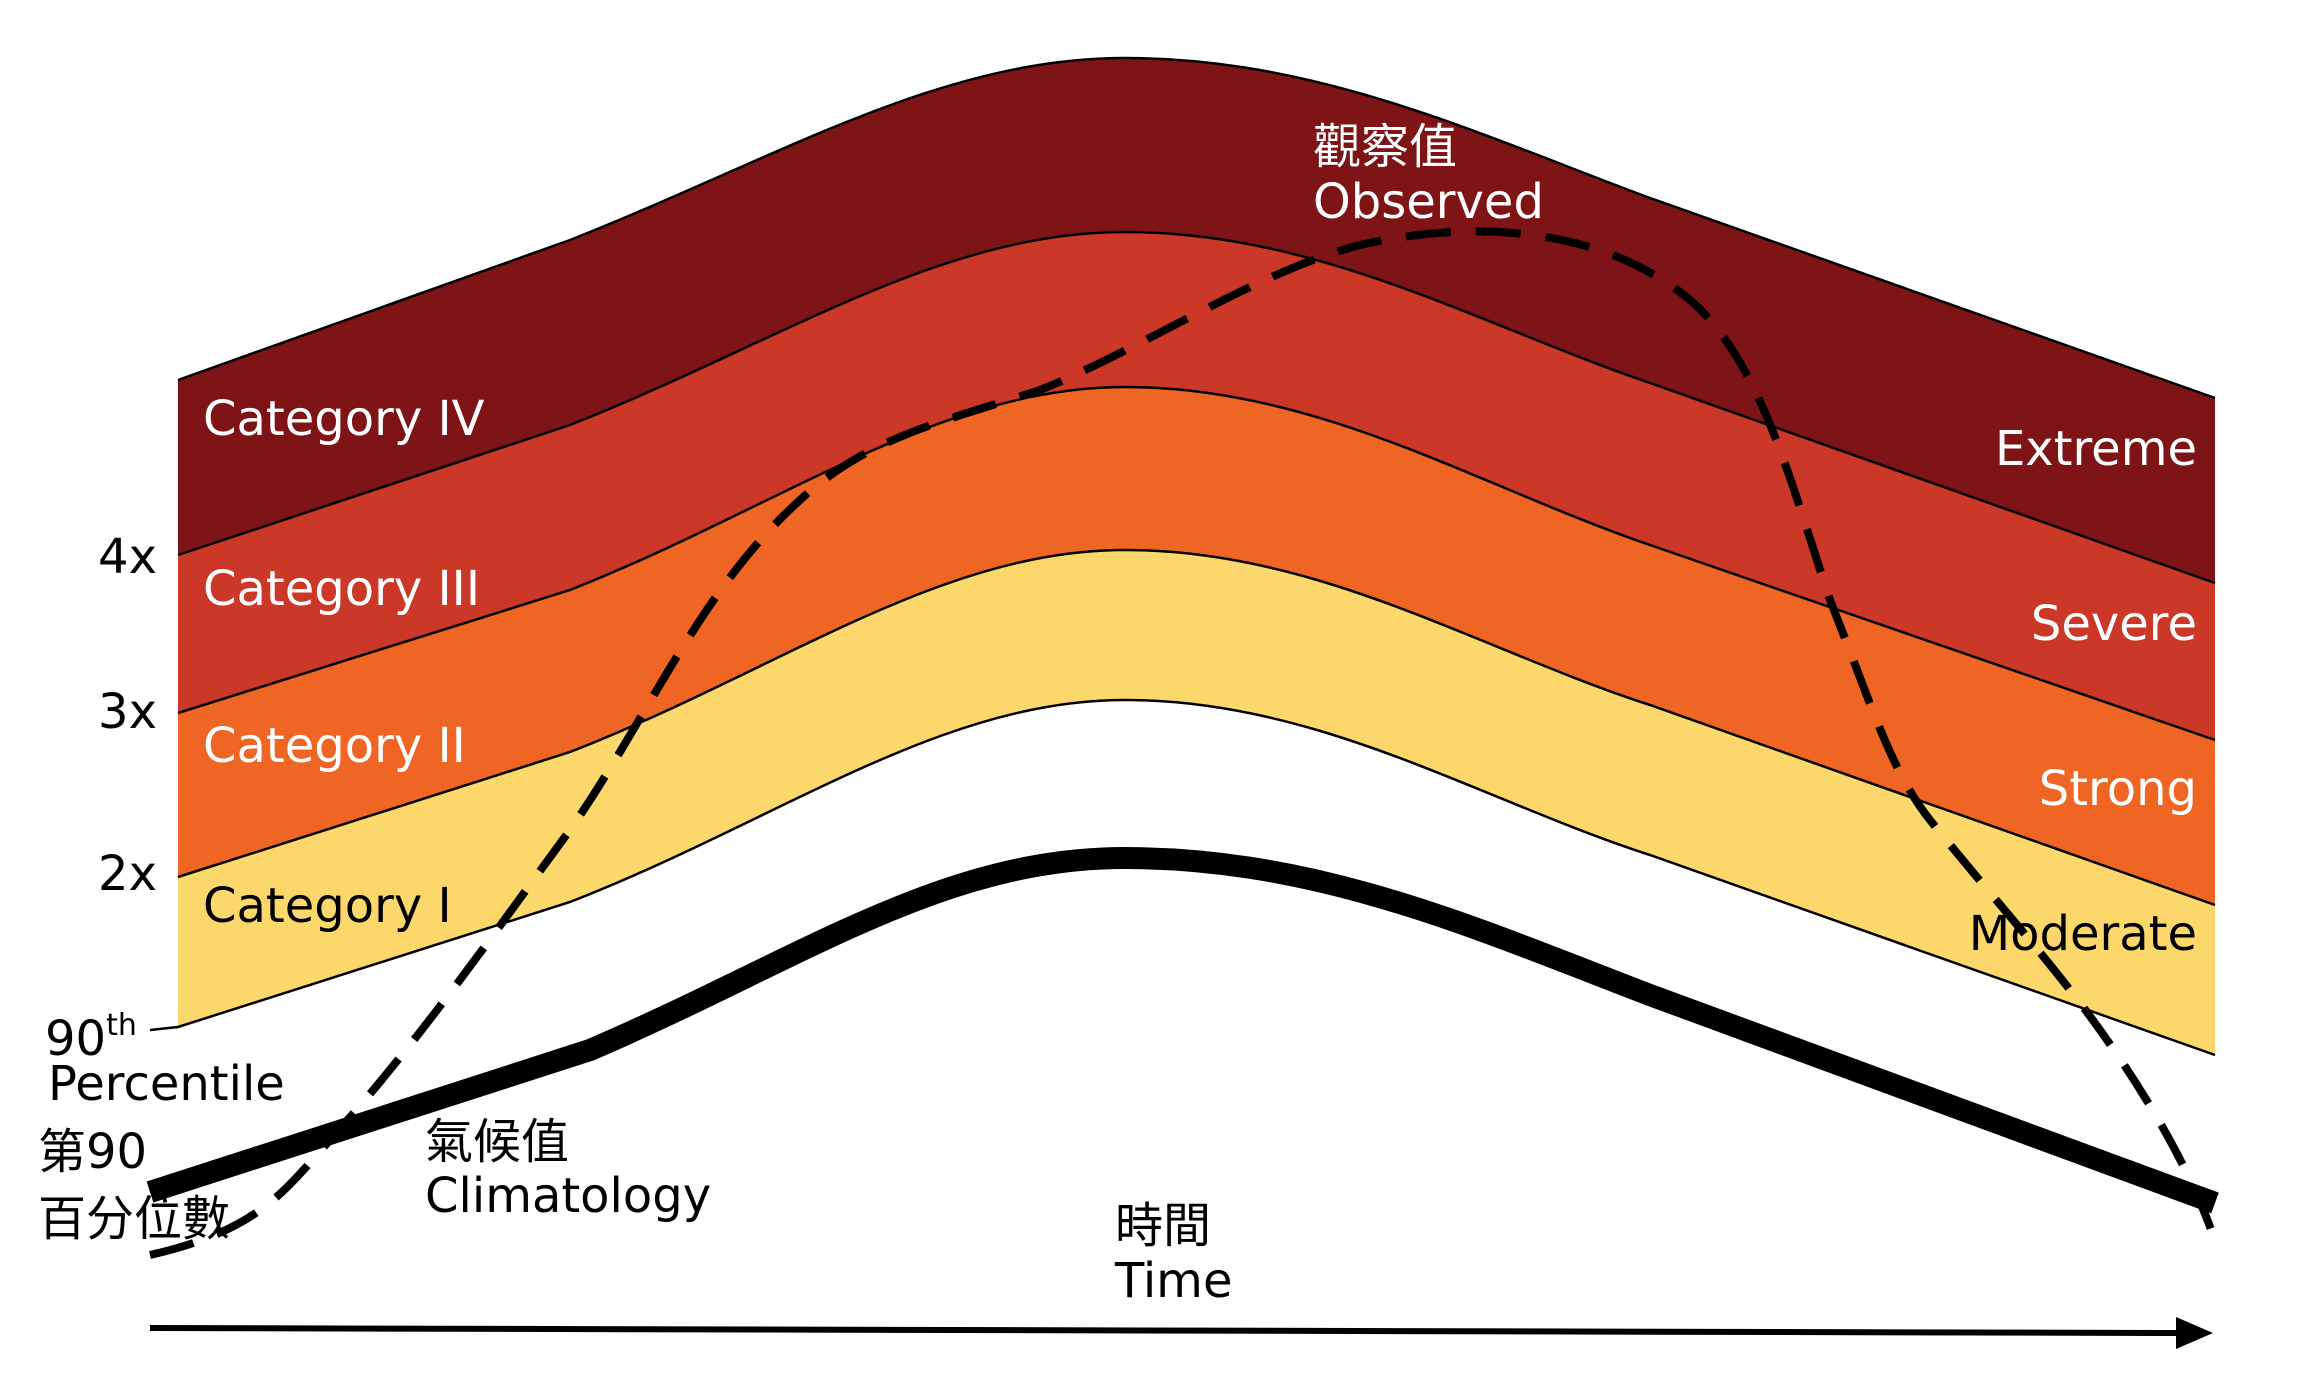 This screenshot has width=2313, height=1376. I want to click on climatology-en-label: Climatology, so click(568, 1196).